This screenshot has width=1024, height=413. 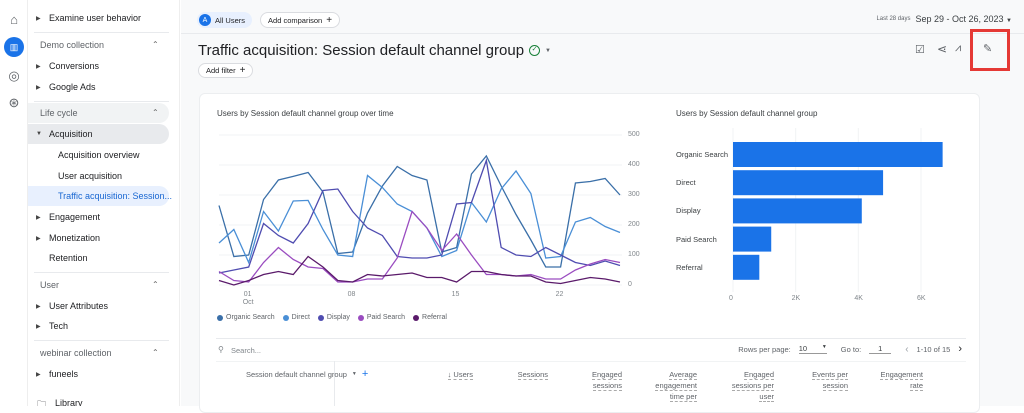 I want to click on sidebar-item-user-attributes: User Attributes, so click(x=79, y=306).